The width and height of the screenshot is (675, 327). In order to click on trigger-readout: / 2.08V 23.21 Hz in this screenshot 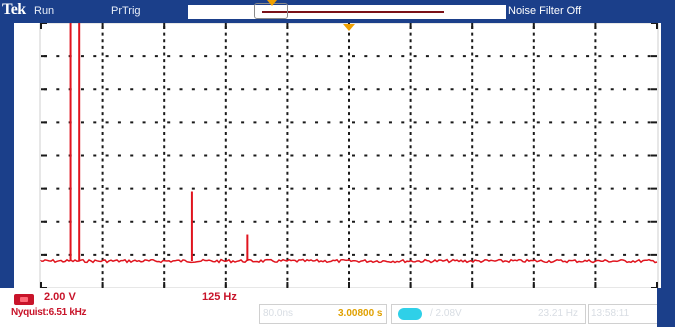, I will do `click(488, 314)`.